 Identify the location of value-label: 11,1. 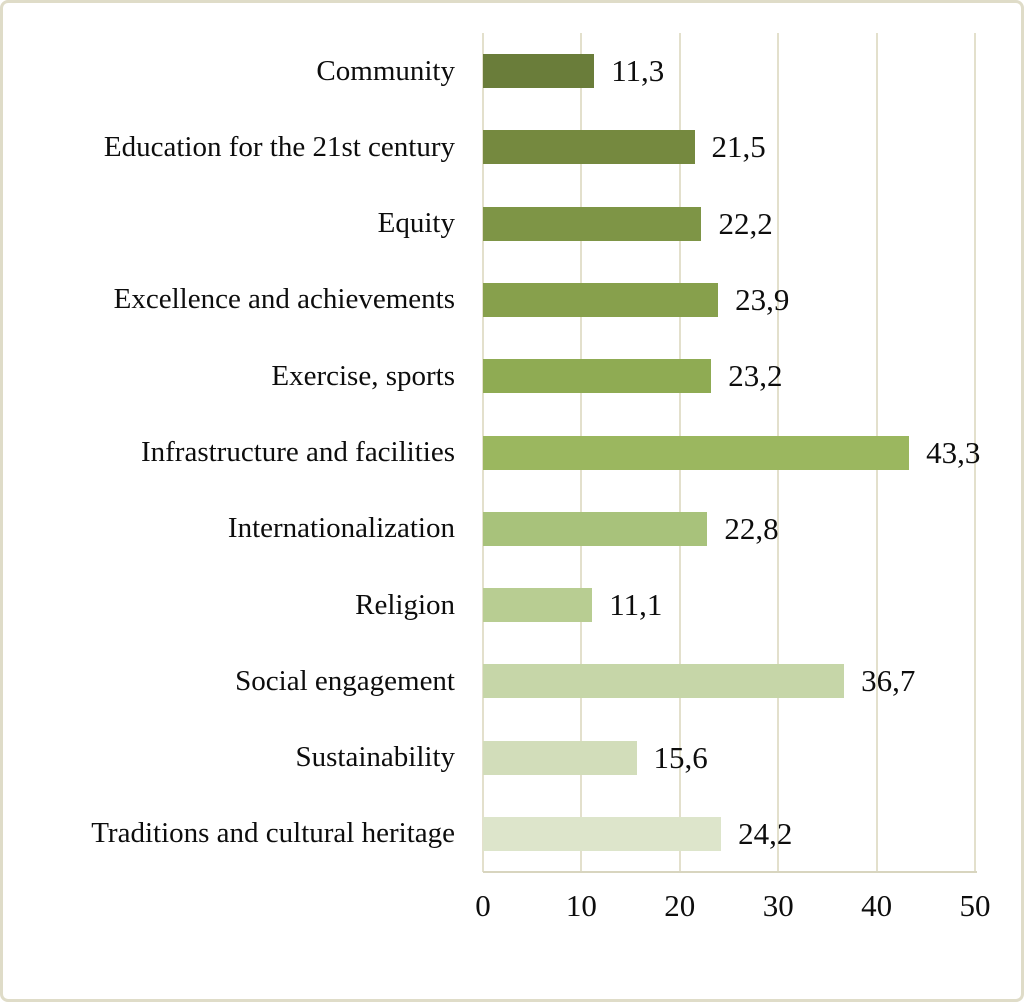
(636, 605).